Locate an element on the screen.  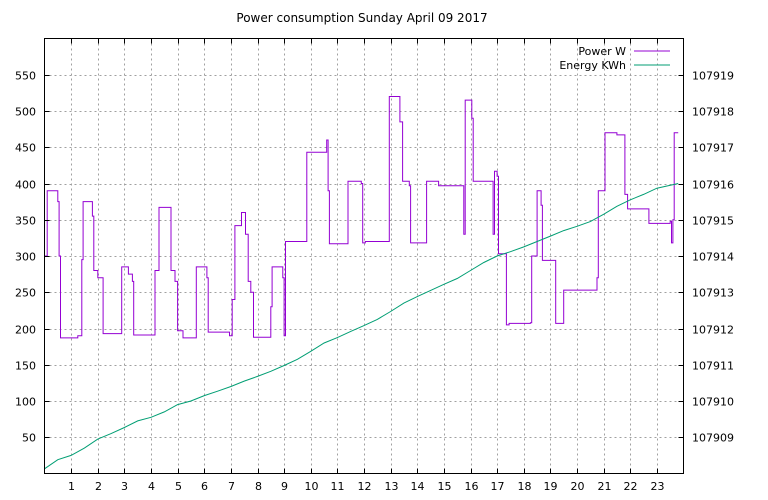
y-left-tick-label: 150 is located at coordinates (25, 366).